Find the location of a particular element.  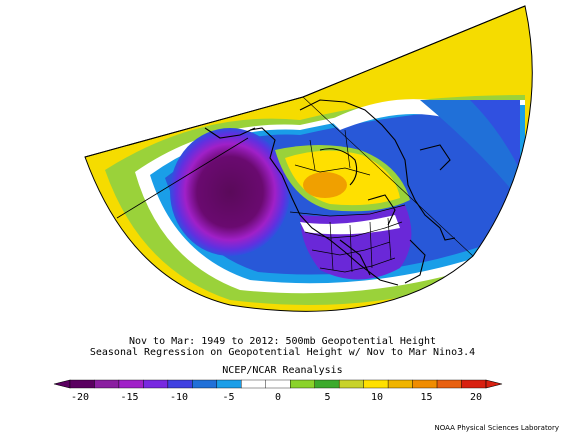

colorbar-tick-label: -15 is located at coordinates (129, 397).